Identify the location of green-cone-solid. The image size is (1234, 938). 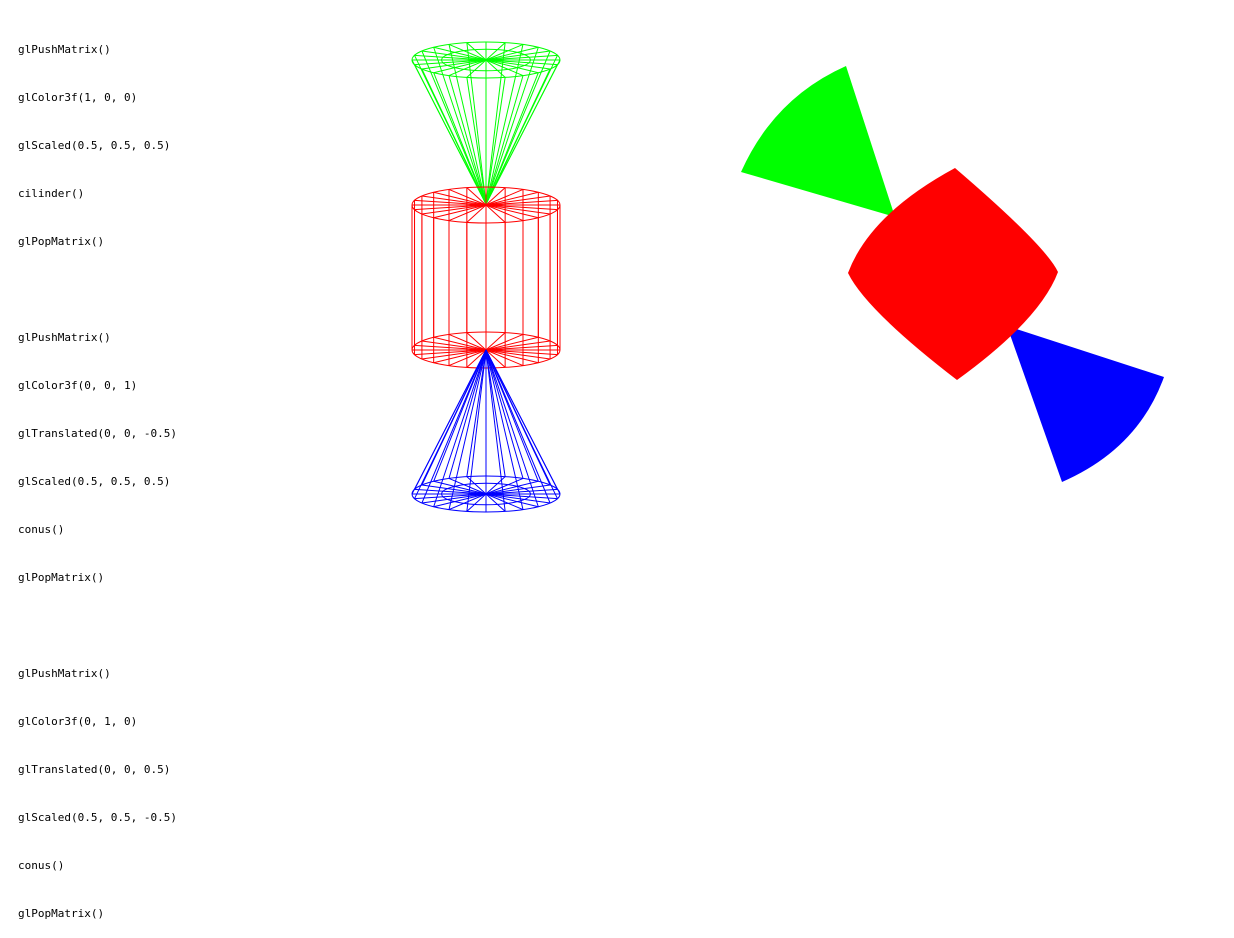
(818, 141).